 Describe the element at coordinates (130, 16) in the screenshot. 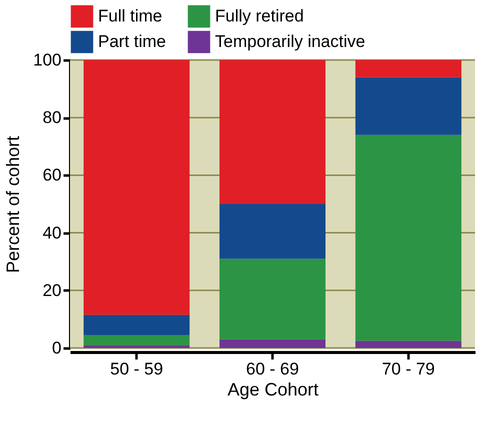

I see `legend-label: Full time` at that location.